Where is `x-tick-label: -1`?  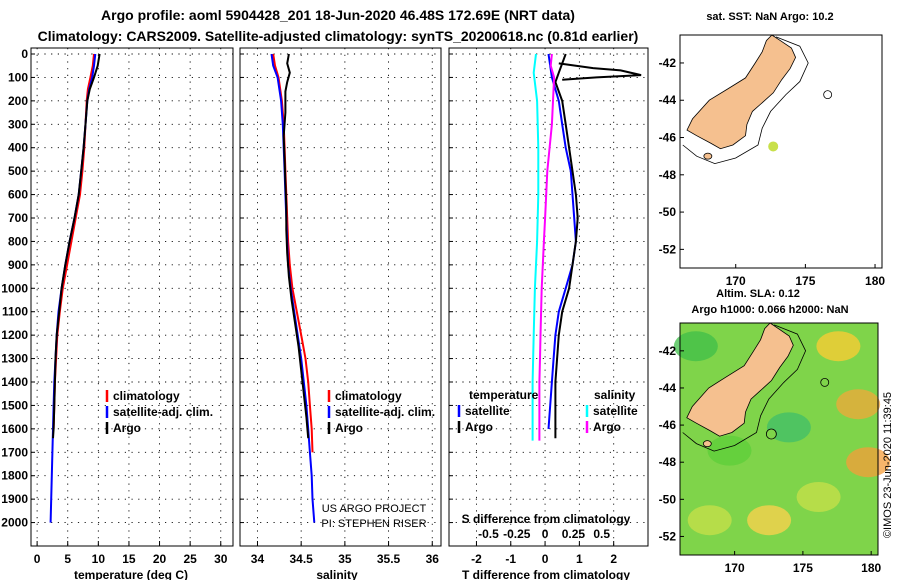
x-tick-label: -1 is located at coordinates (510, 559).